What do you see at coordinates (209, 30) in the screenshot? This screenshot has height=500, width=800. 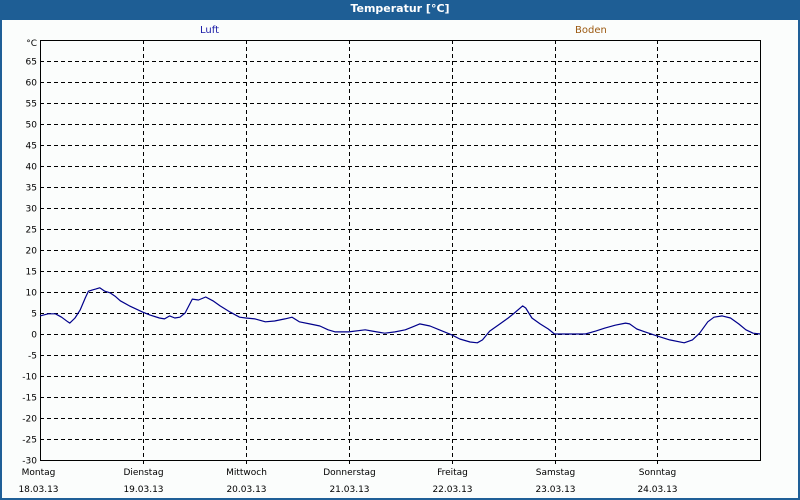 I see `legend-item-luft: Luft` at bounding box center [209, 30].